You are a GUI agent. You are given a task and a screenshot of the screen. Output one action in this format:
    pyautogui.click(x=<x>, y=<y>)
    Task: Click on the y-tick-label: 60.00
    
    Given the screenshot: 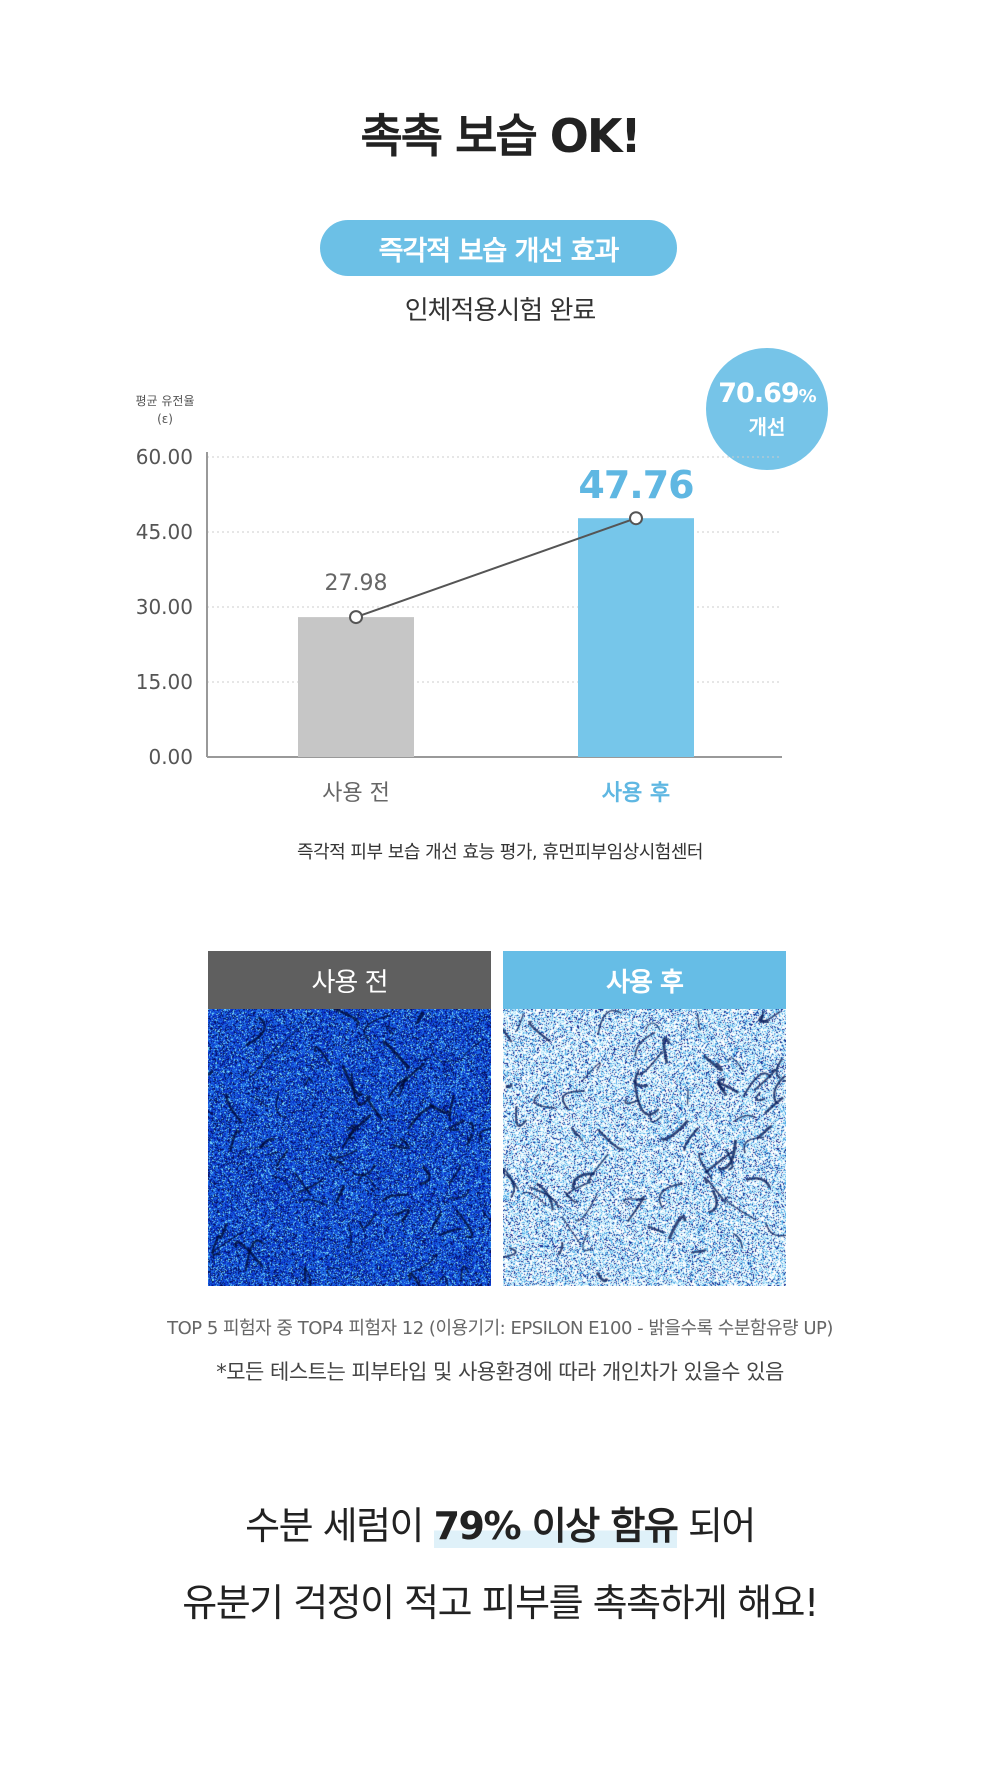 What is the action you would take?
    pyautogui.click(x=164, y=457)
    